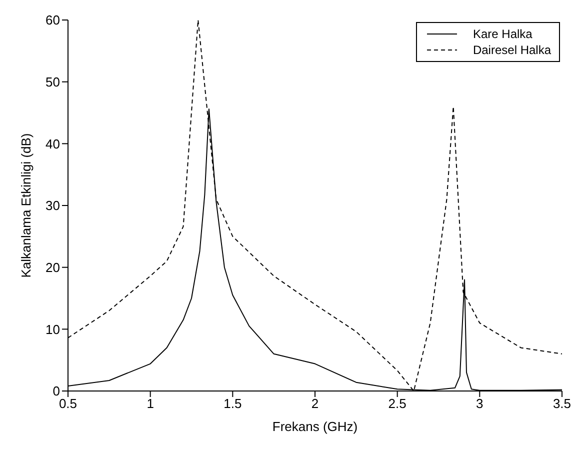 Image resolution: width=584 pixels, height=453 pixels. What do you see at coordinates (511, 50) in the screenshot?
I see `legend-label: Dairesel Halka` at bounding box center [511, 50].